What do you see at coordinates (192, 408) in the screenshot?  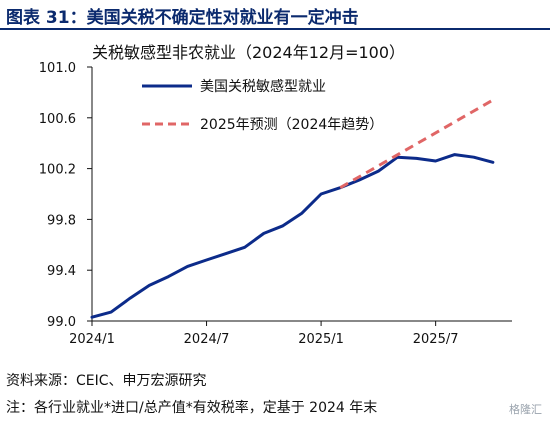 I see `footnote: 注：各行业就业*进口/总产值*有效税率，定基于 2024 年末` at bounding box center [192, 408].